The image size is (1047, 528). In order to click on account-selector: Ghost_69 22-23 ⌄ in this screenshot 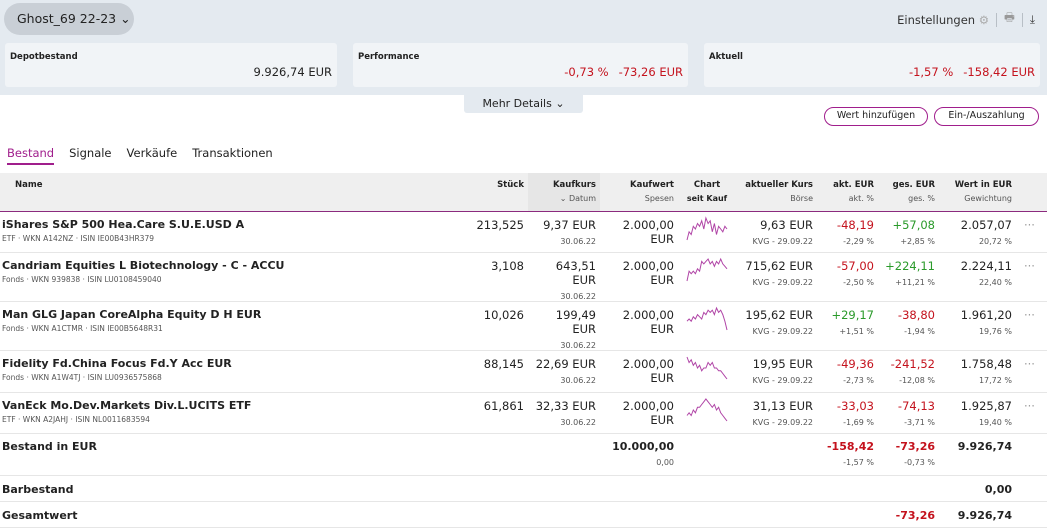, I will do `click(69, 19)`.